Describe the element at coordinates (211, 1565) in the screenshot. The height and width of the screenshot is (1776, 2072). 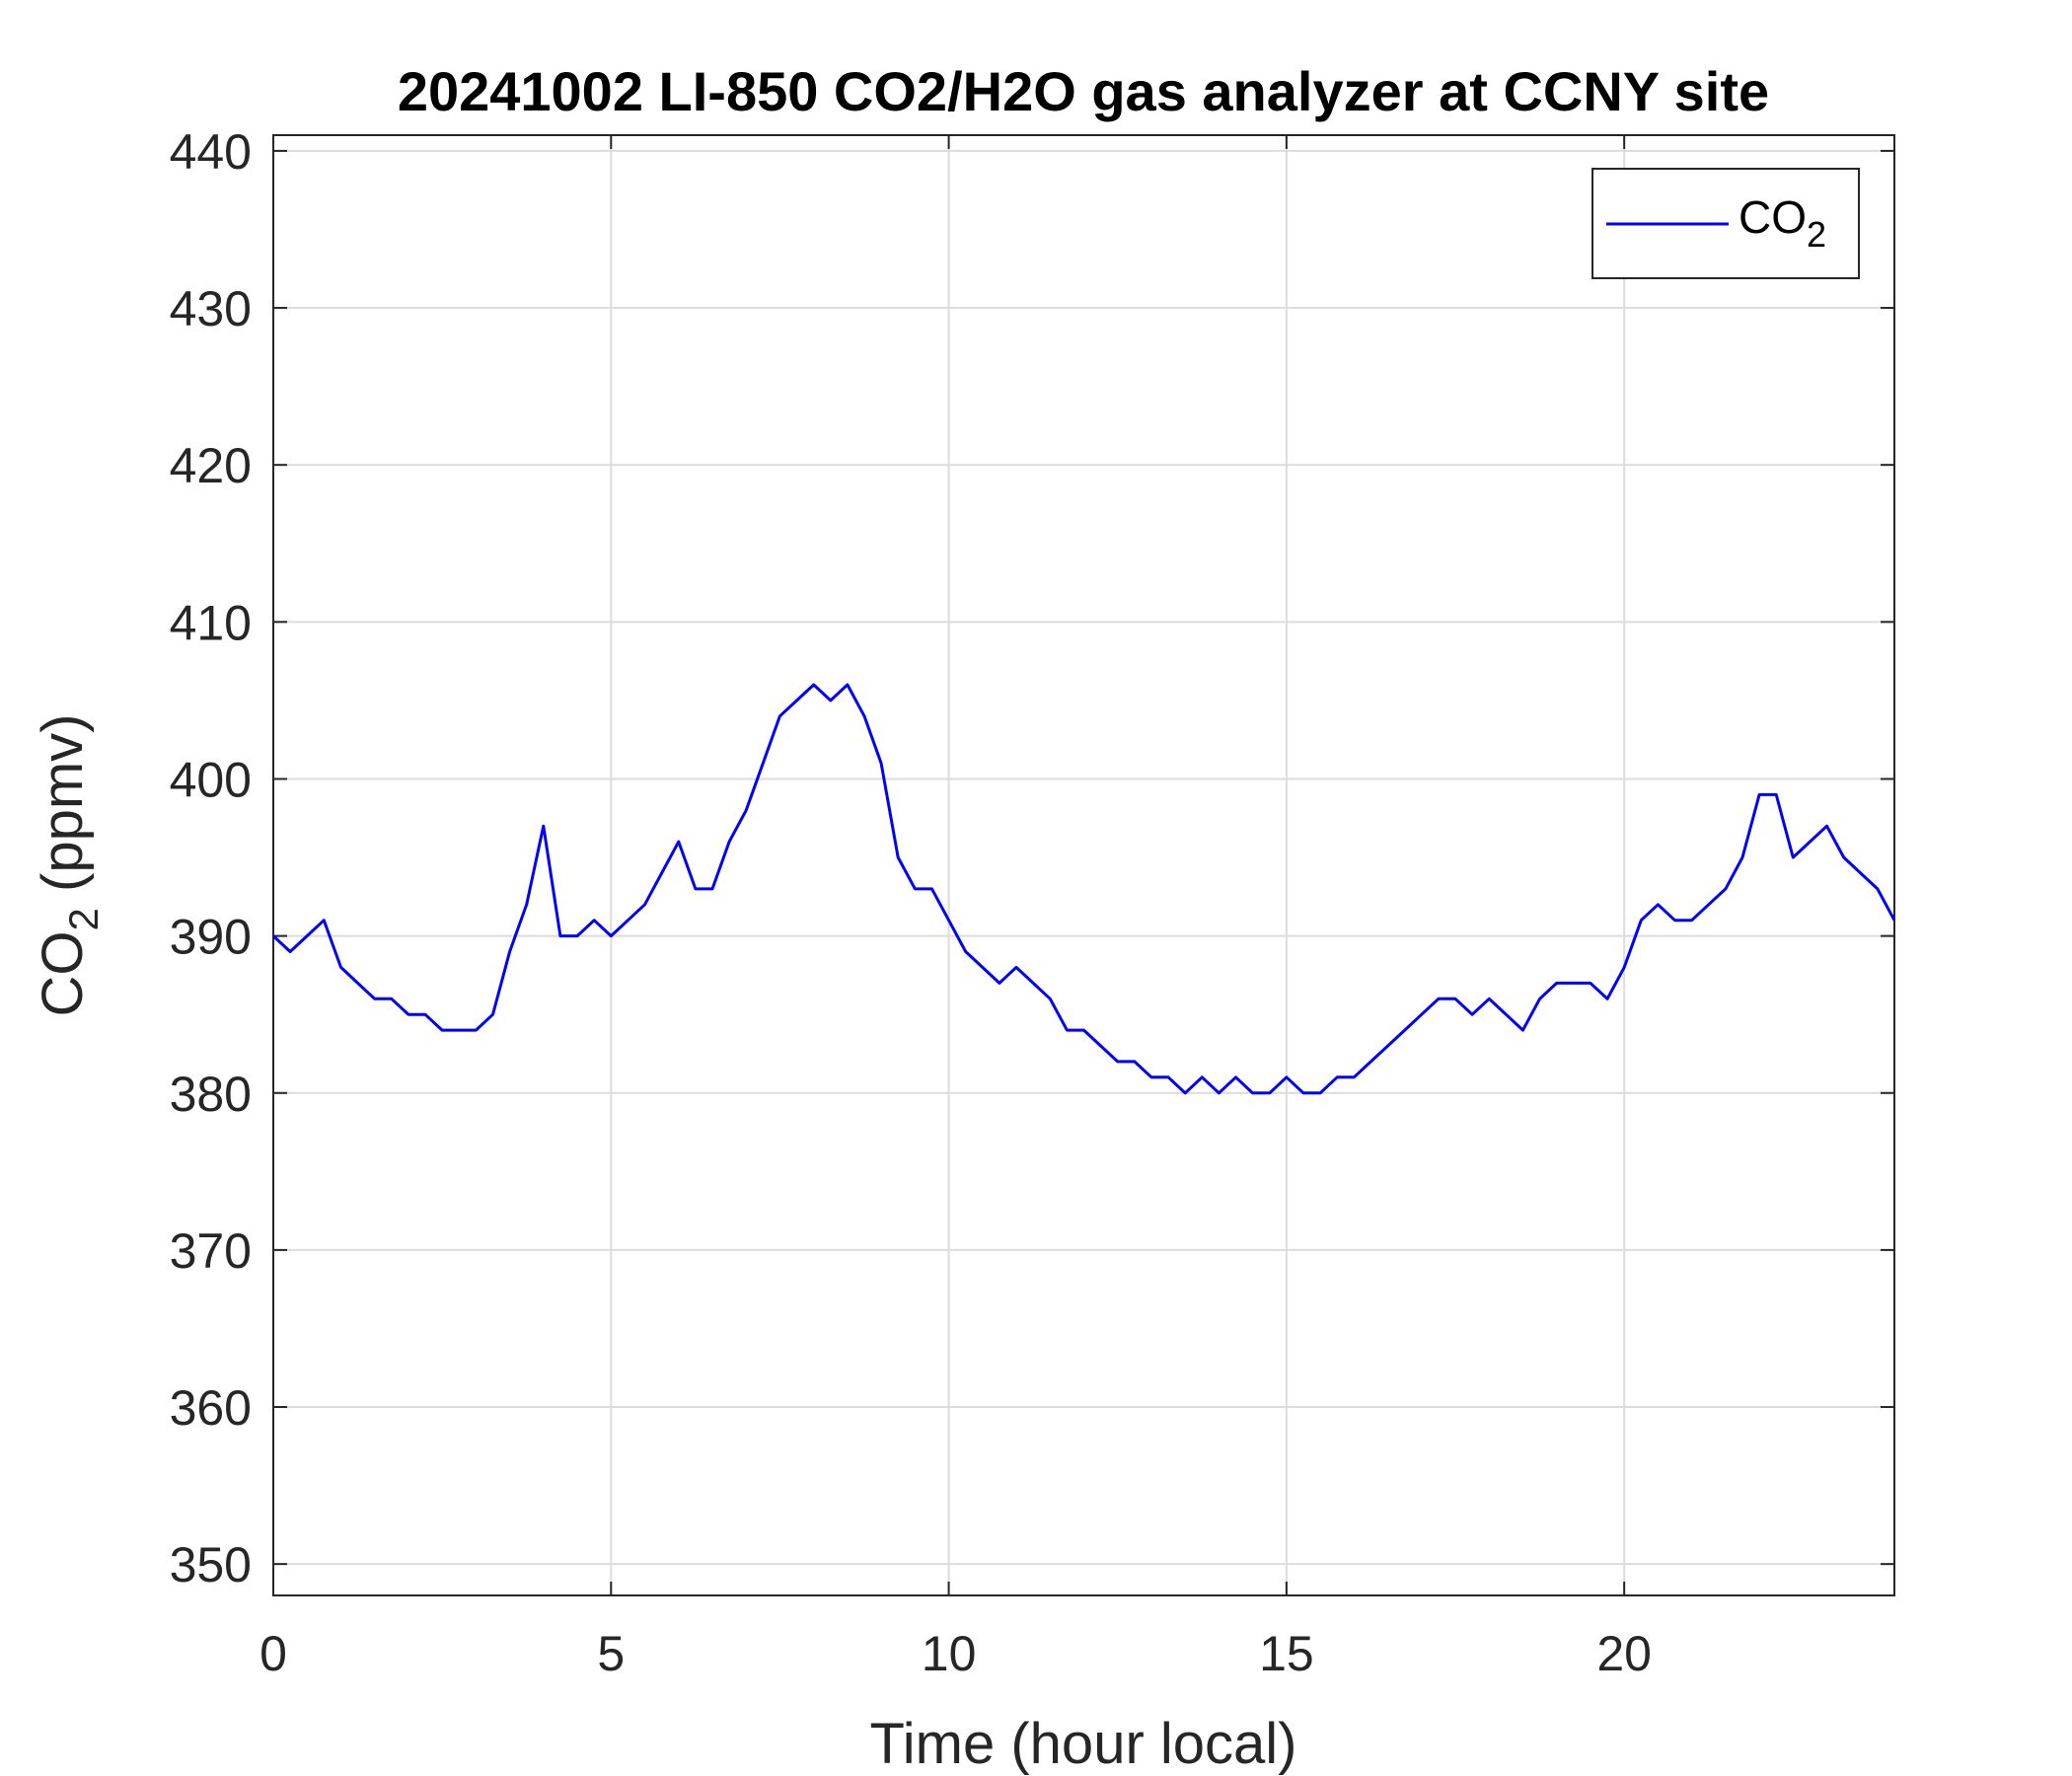
I see `y-tick-label: 350` at that location.